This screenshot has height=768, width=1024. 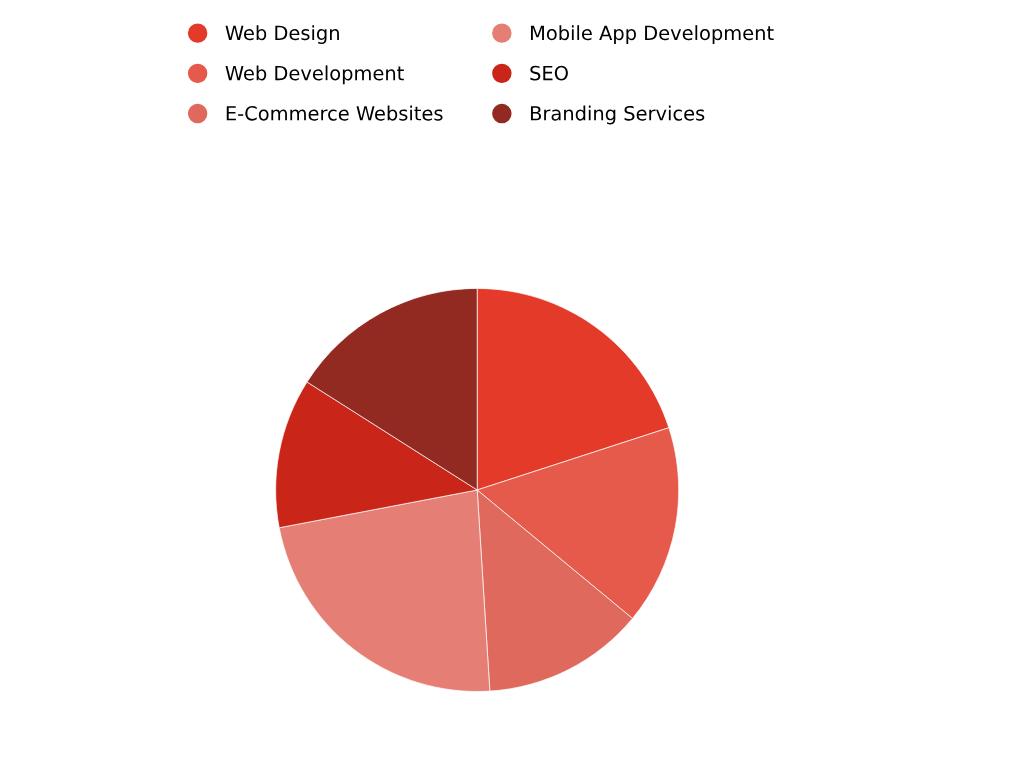 What do you see at coordinates (334, 113) in the screenshot?
I see `legend-label: E-Commerce Websites` at bounding box center [334, 113].